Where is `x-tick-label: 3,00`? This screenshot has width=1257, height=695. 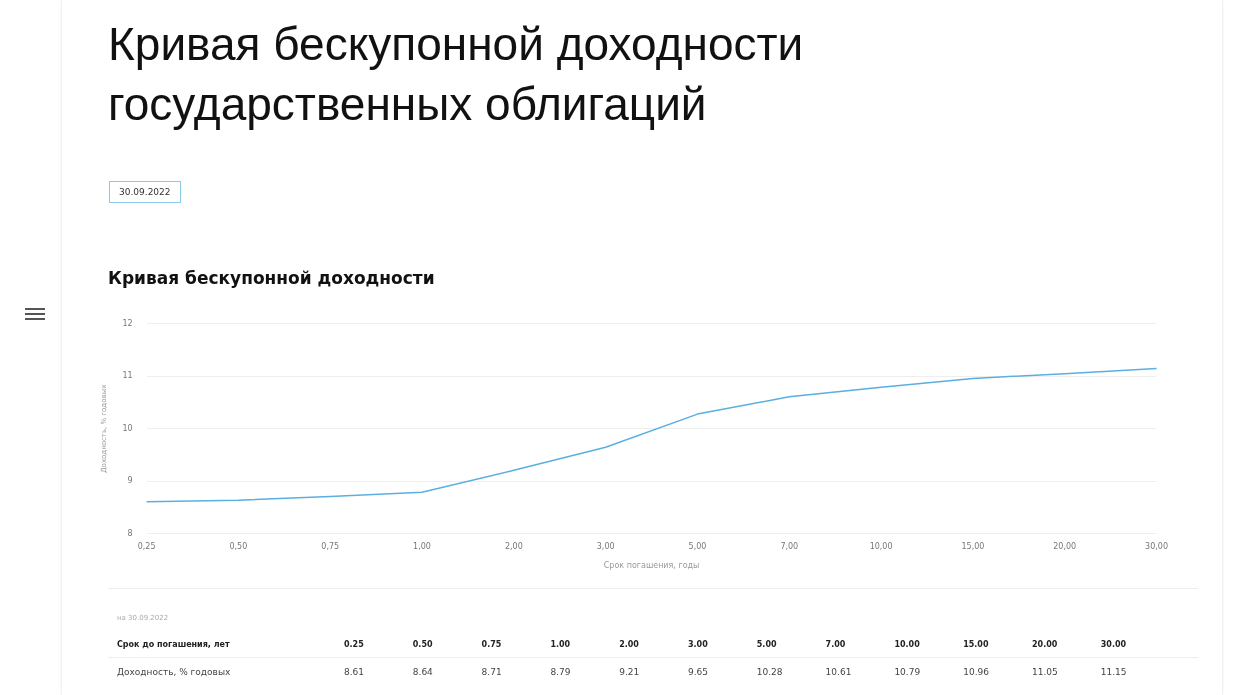 x-tick-label: 3,00 is located at coordinates (605, 546).